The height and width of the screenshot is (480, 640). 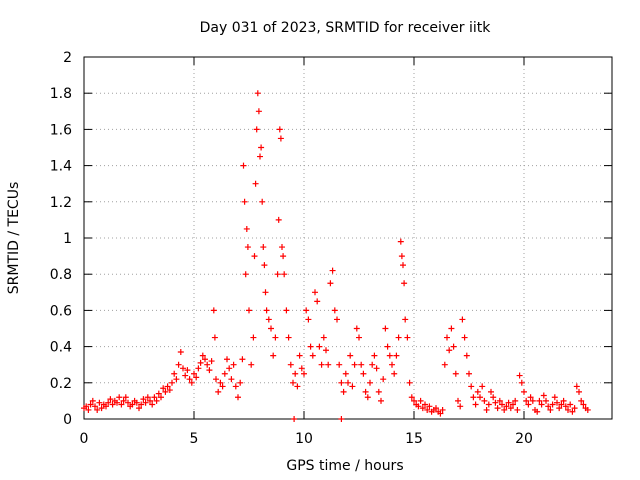 What do you see at coordinates (84, 439) in the screenshot?
I see `x-tick-label: 0` at bounding box center [84, 439].